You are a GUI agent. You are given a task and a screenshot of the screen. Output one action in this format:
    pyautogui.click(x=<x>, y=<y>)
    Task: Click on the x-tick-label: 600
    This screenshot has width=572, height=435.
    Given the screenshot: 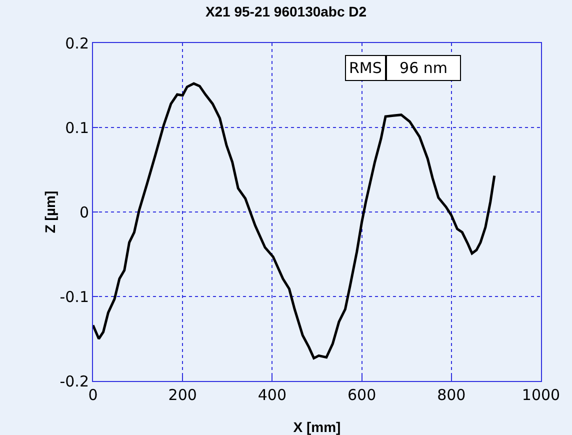 What is the action you would take?
    pyautogui.click(x=361, y=395)
    